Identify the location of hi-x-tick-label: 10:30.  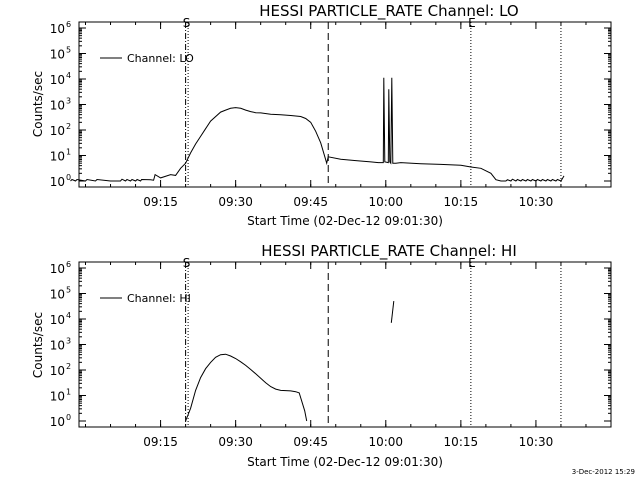
(536, 442).